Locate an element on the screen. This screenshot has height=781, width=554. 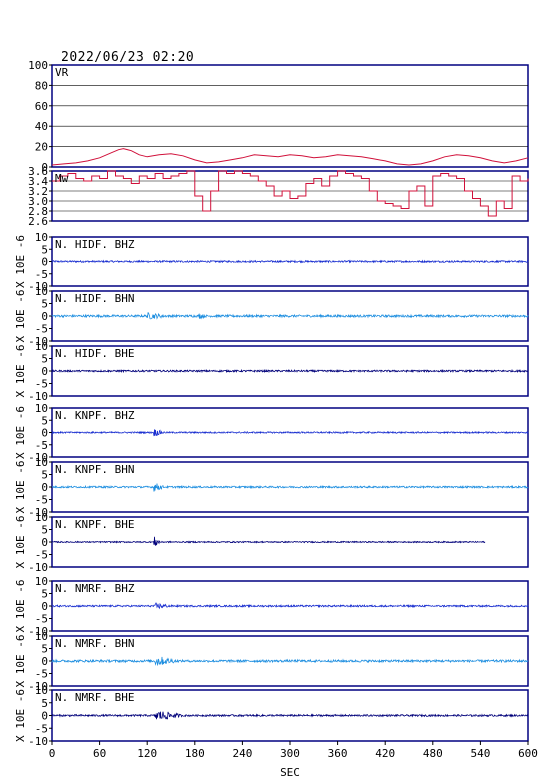
x-tick-label: 240 is located at coordinates (242, 753).